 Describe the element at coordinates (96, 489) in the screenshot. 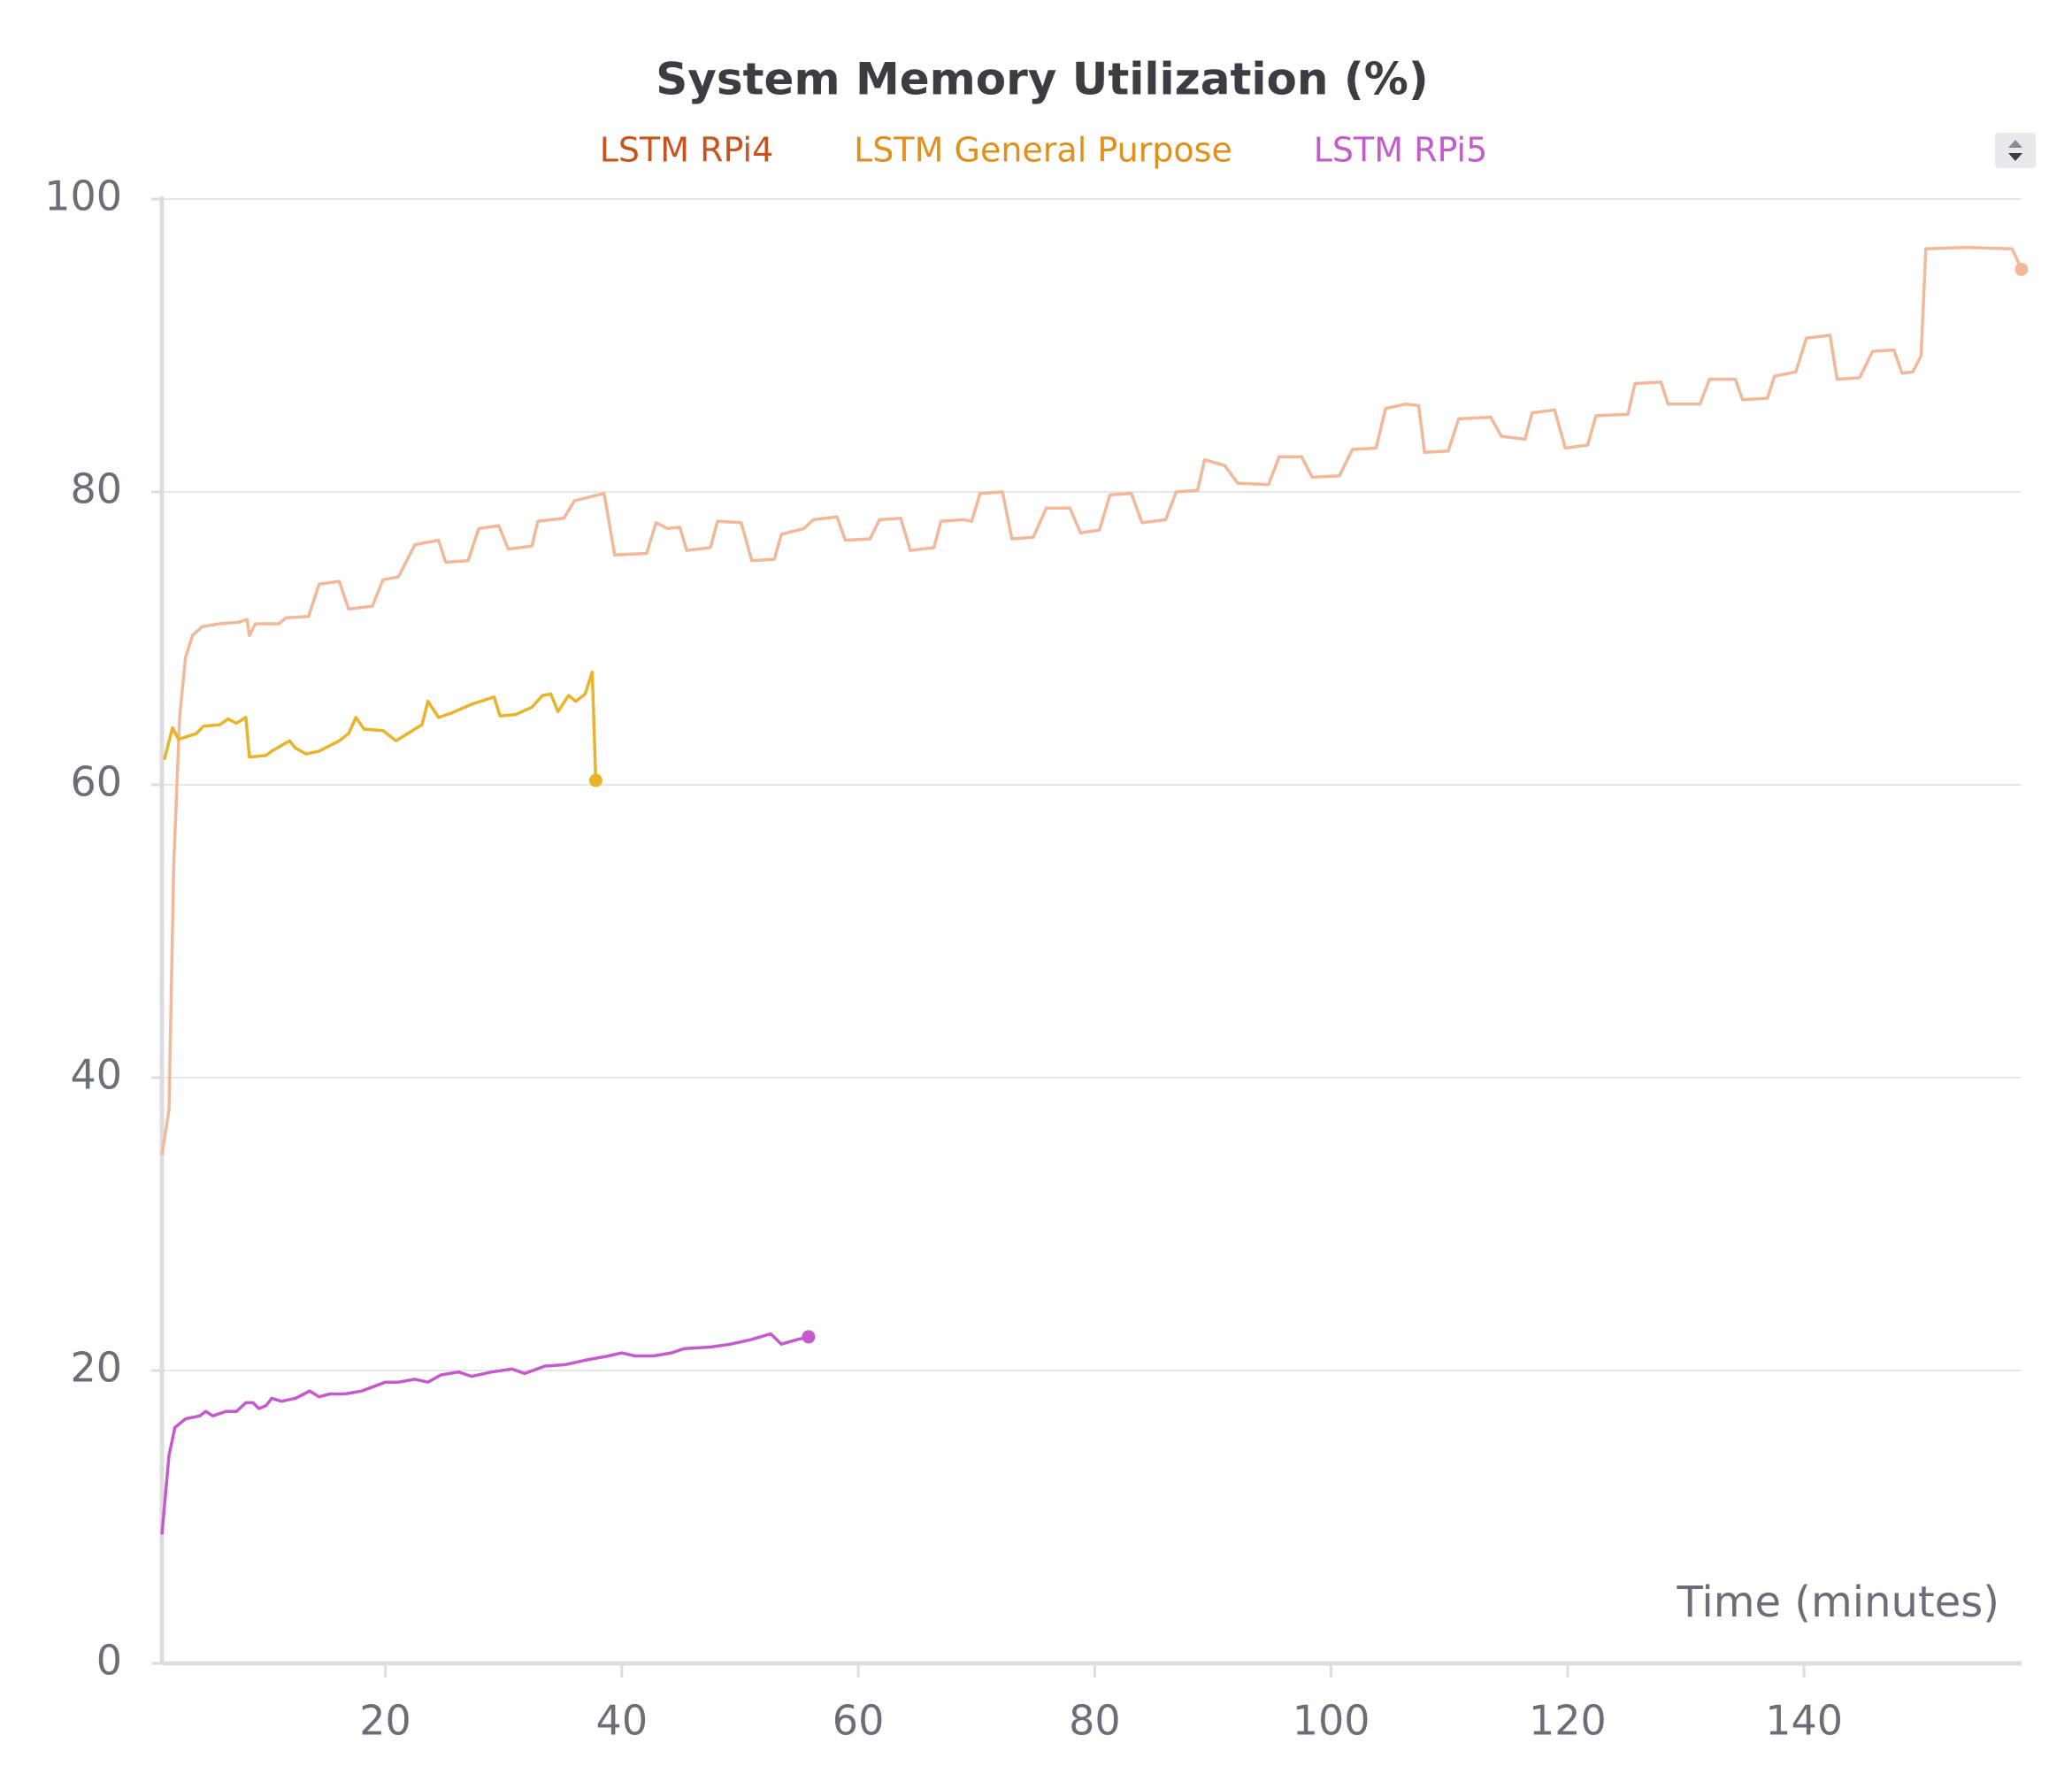

I see `y-tick-label: 80` at that location.